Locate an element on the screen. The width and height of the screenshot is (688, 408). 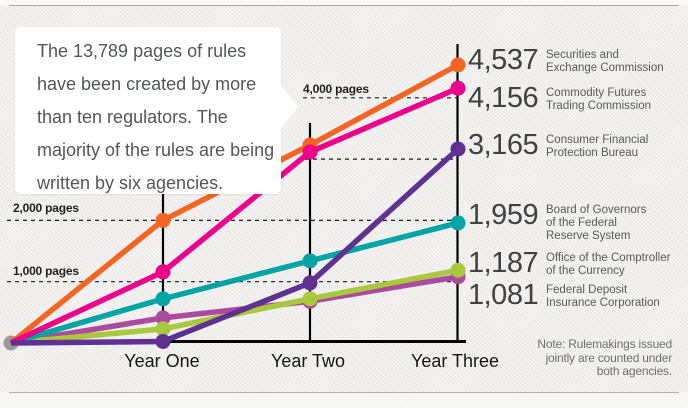
legend-row-sec: 4,537 Securities and Exchange Commission is located at coordinates (573, 60).